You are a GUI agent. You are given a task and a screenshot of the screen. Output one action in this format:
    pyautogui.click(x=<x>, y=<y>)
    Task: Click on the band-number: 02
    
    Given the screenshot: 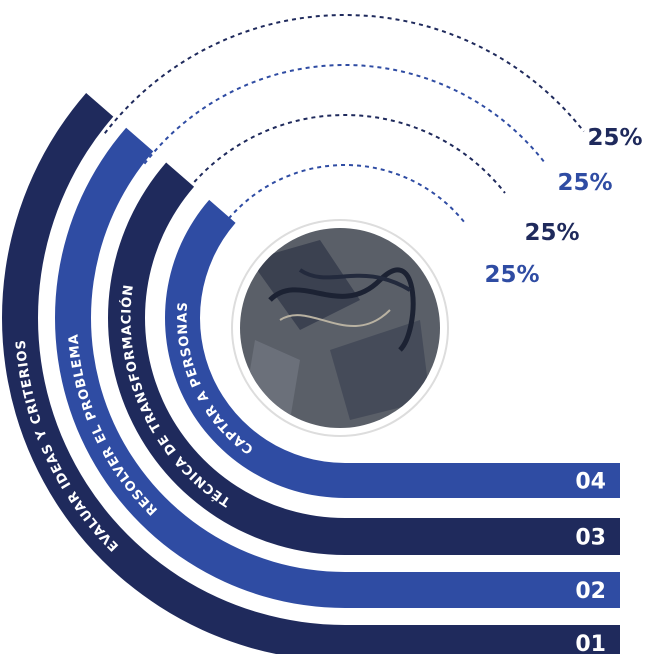 What is the action you would take?
    pyautogui.click(x=590, y=591)
    